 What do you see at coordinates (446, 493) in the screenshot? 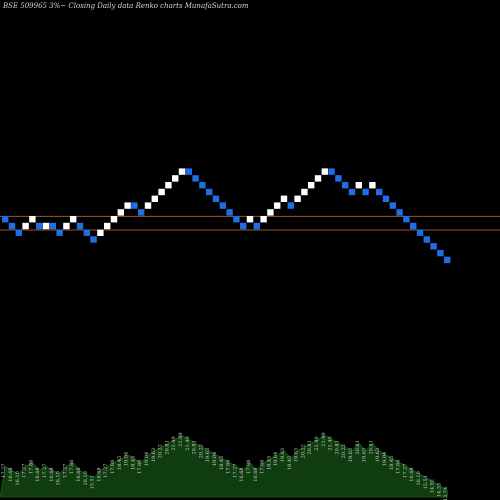
I see `close-label: 13.74` at bounding box center [446, 493].